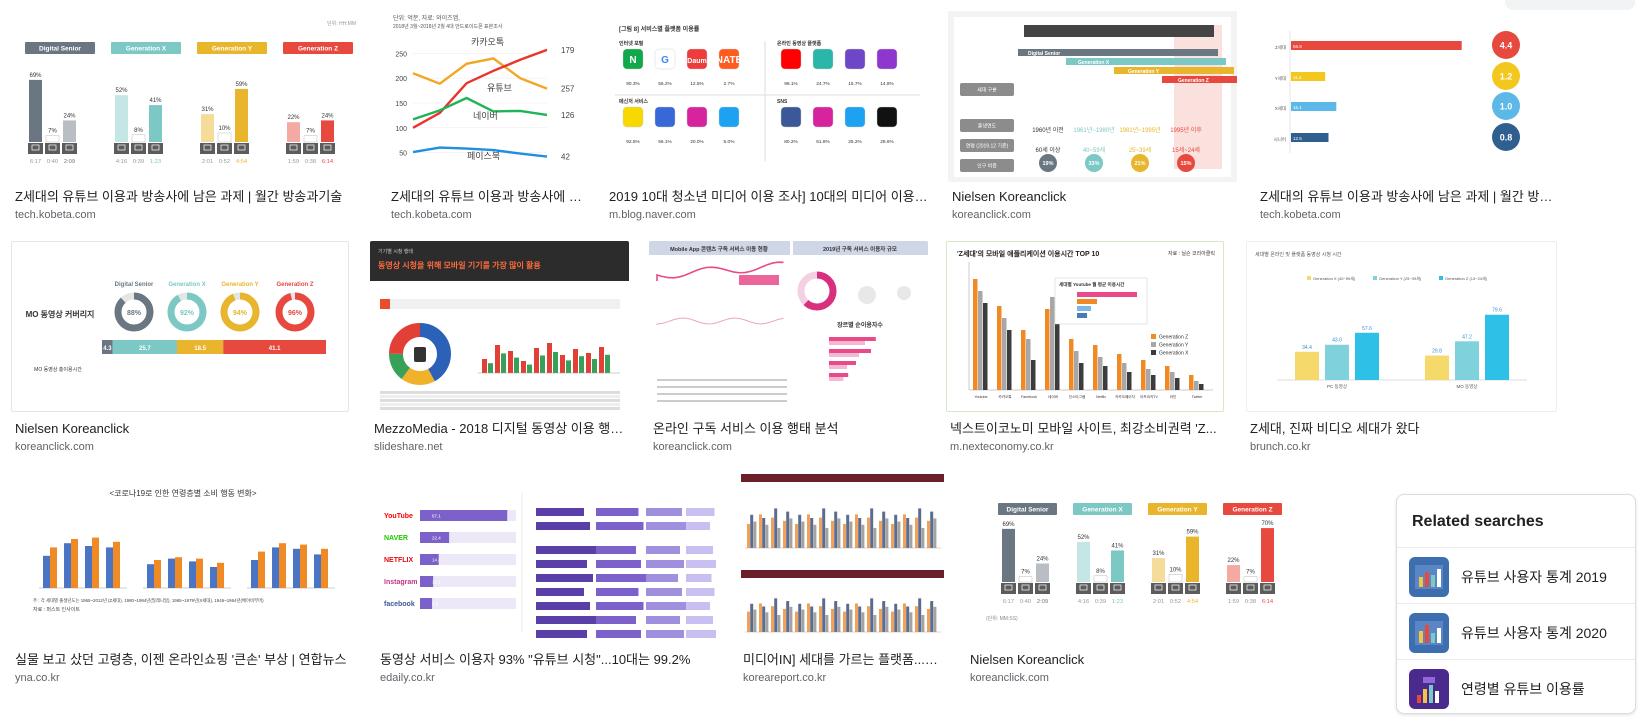  Describe the element at coordinates (499, 326) in the screenshot. I see `result-thumbnail-7: 기기별 시청 행태 동영상 시청을 위해 모바일 기기를 가장 많이 활용` at that location.